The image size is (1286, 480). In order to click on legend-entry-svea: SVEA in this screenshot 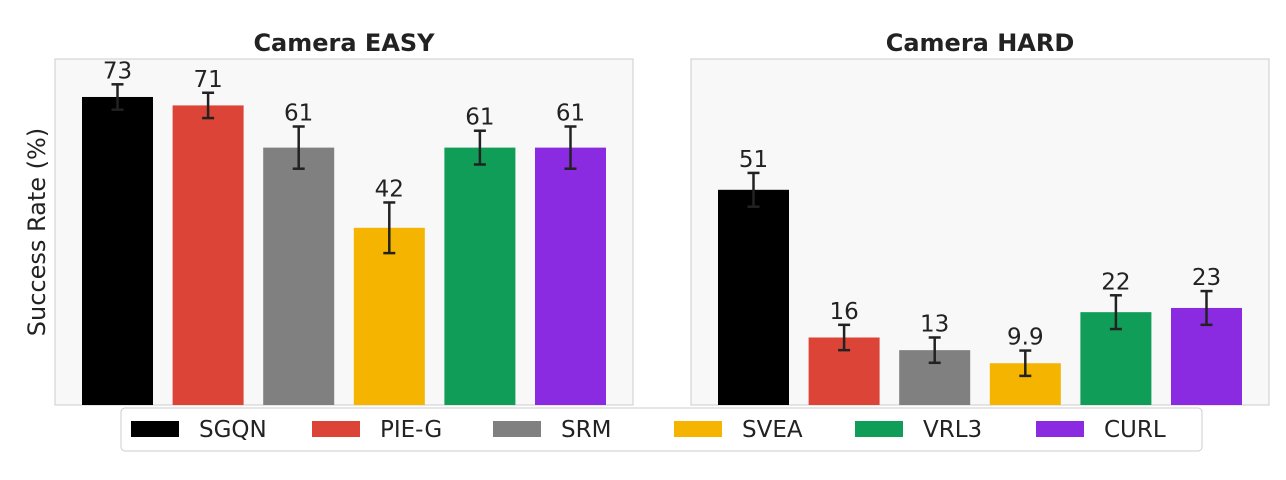, I will do `click(738, 430)`.